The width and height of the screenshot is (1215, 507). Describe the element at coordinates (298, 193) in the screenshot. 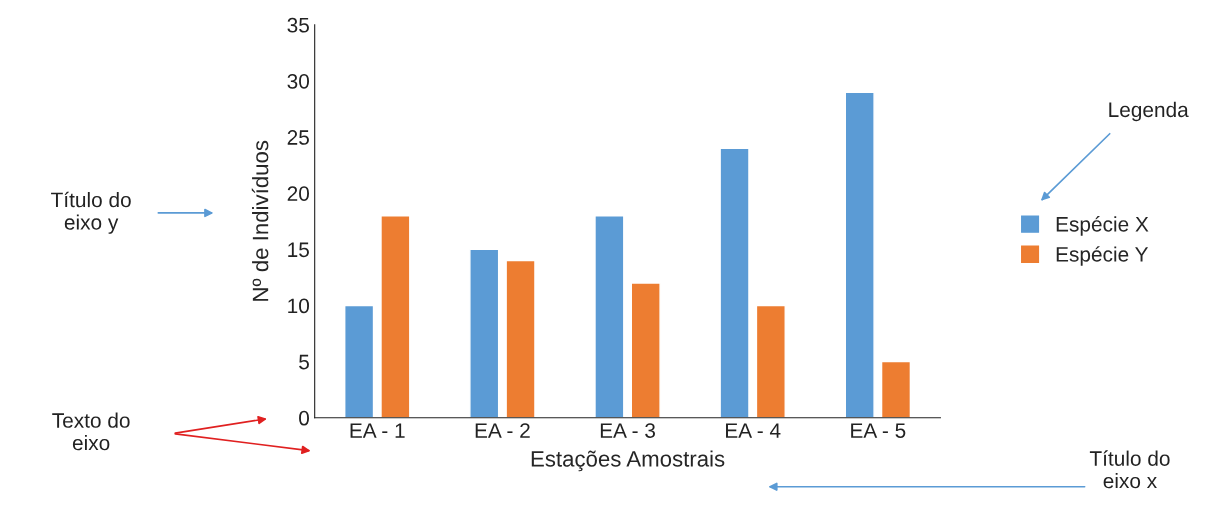

I see `y-tick-label: 20` at that location.